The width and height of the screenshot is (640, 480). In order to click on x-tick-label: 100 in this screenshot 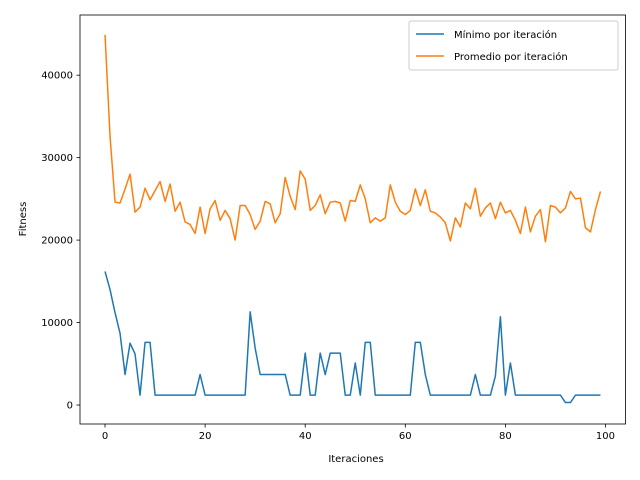, I will do `click(605, 436)`.